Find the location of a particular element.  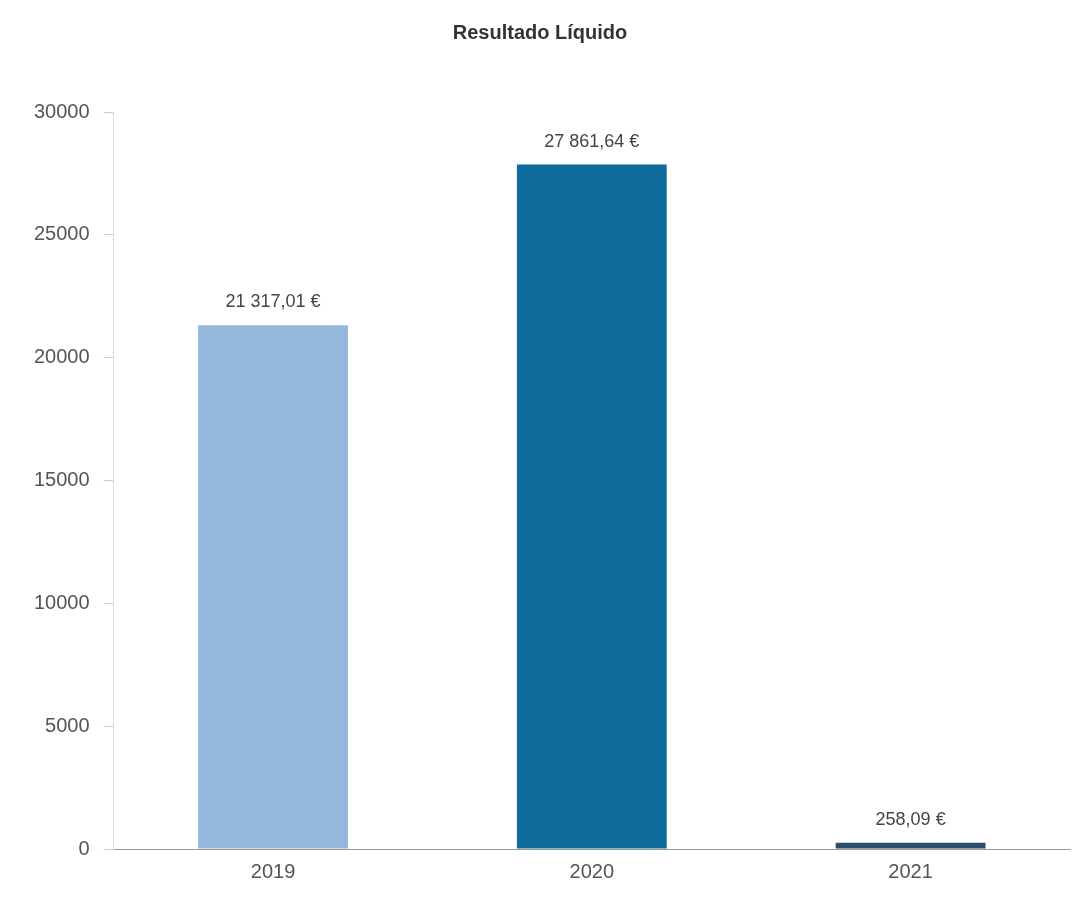

chart-title: Resultado Líquido is located at coordinates (540, 32).